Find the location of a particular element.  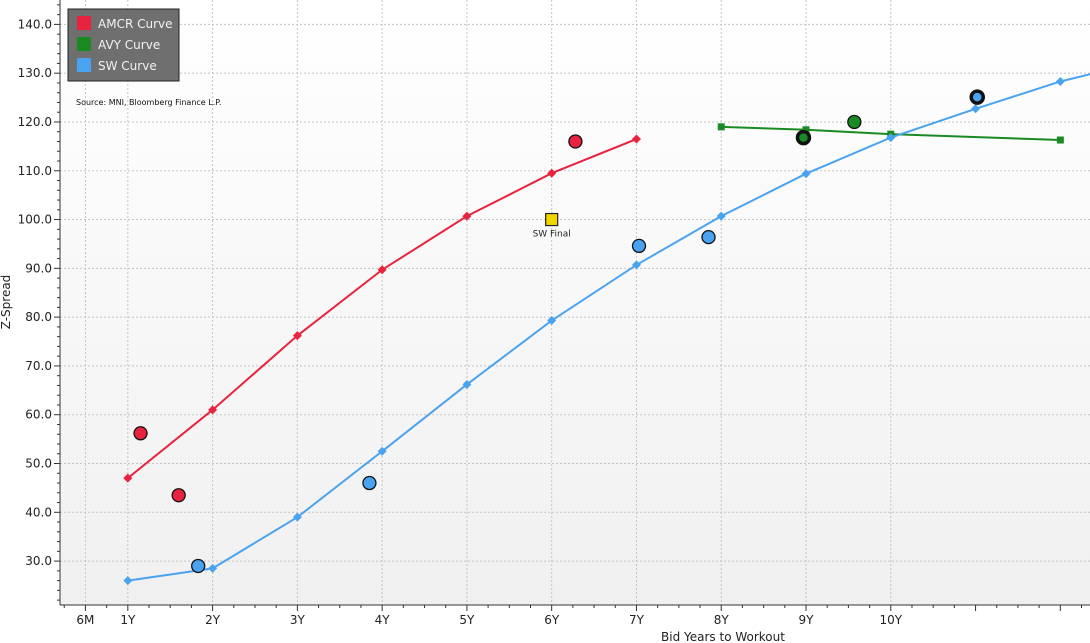

y-tick-label: 40.0 is located at coordinates (38, 512).